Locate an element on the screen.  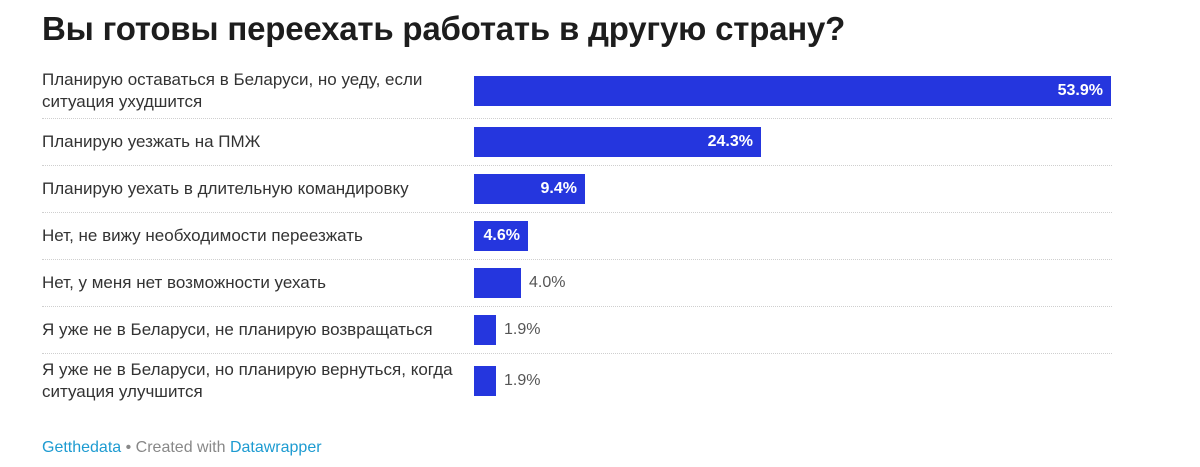
value-label: 53.9% is located at coordinates (1080, 90).